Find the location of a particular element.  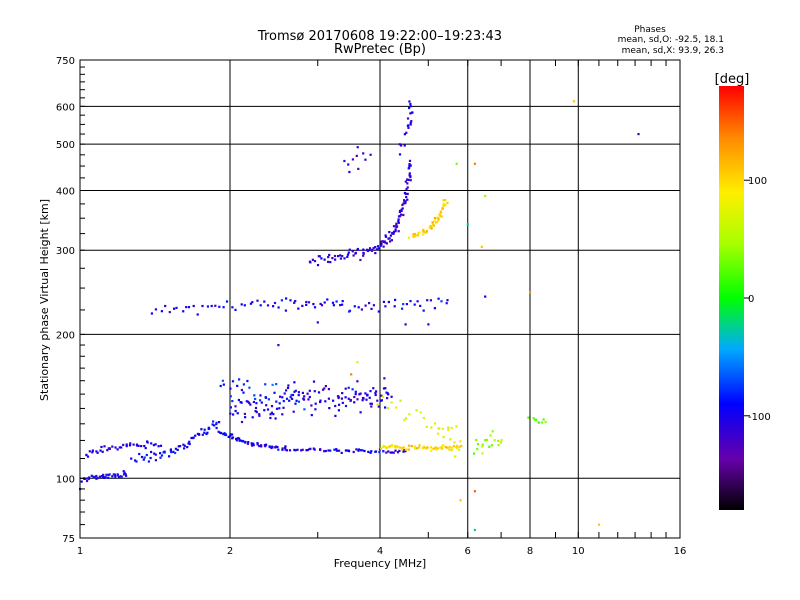

colorbar is located at coordinates (731, 298).